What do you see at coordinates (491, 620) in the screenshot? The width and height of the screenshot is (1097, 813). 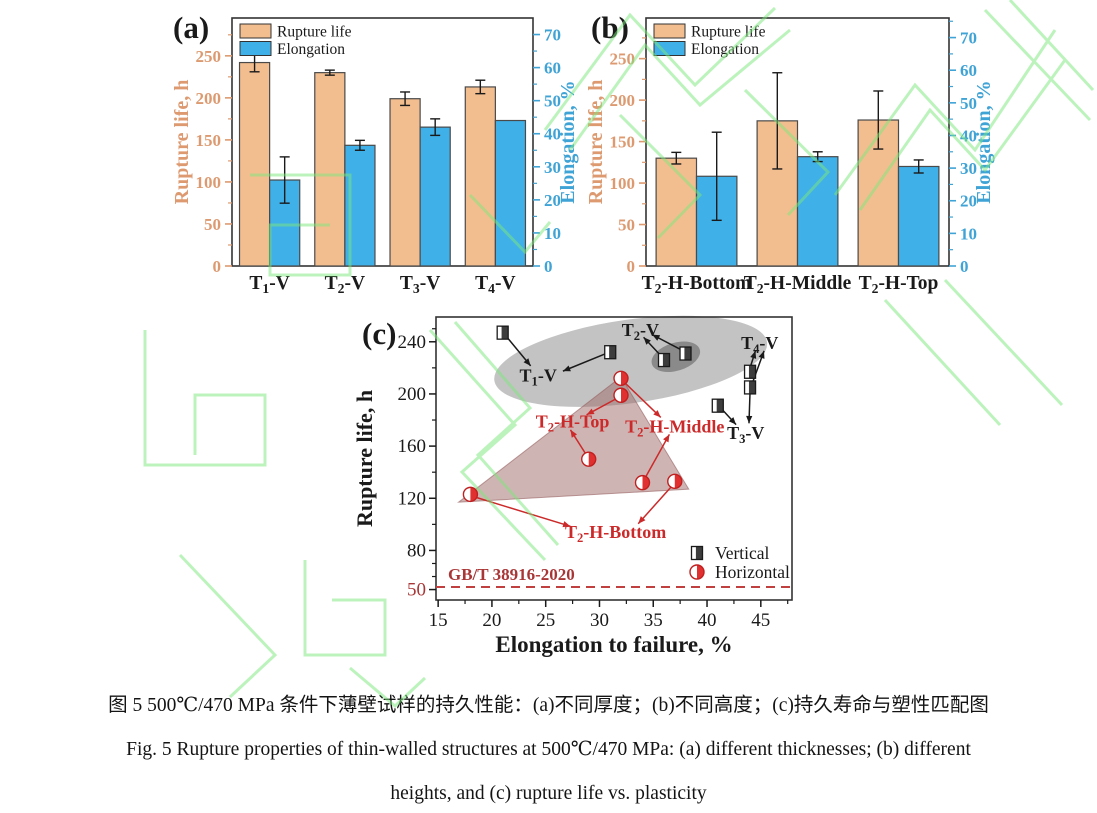 I see `svg-text: 20` at bounding box center [491, 620].